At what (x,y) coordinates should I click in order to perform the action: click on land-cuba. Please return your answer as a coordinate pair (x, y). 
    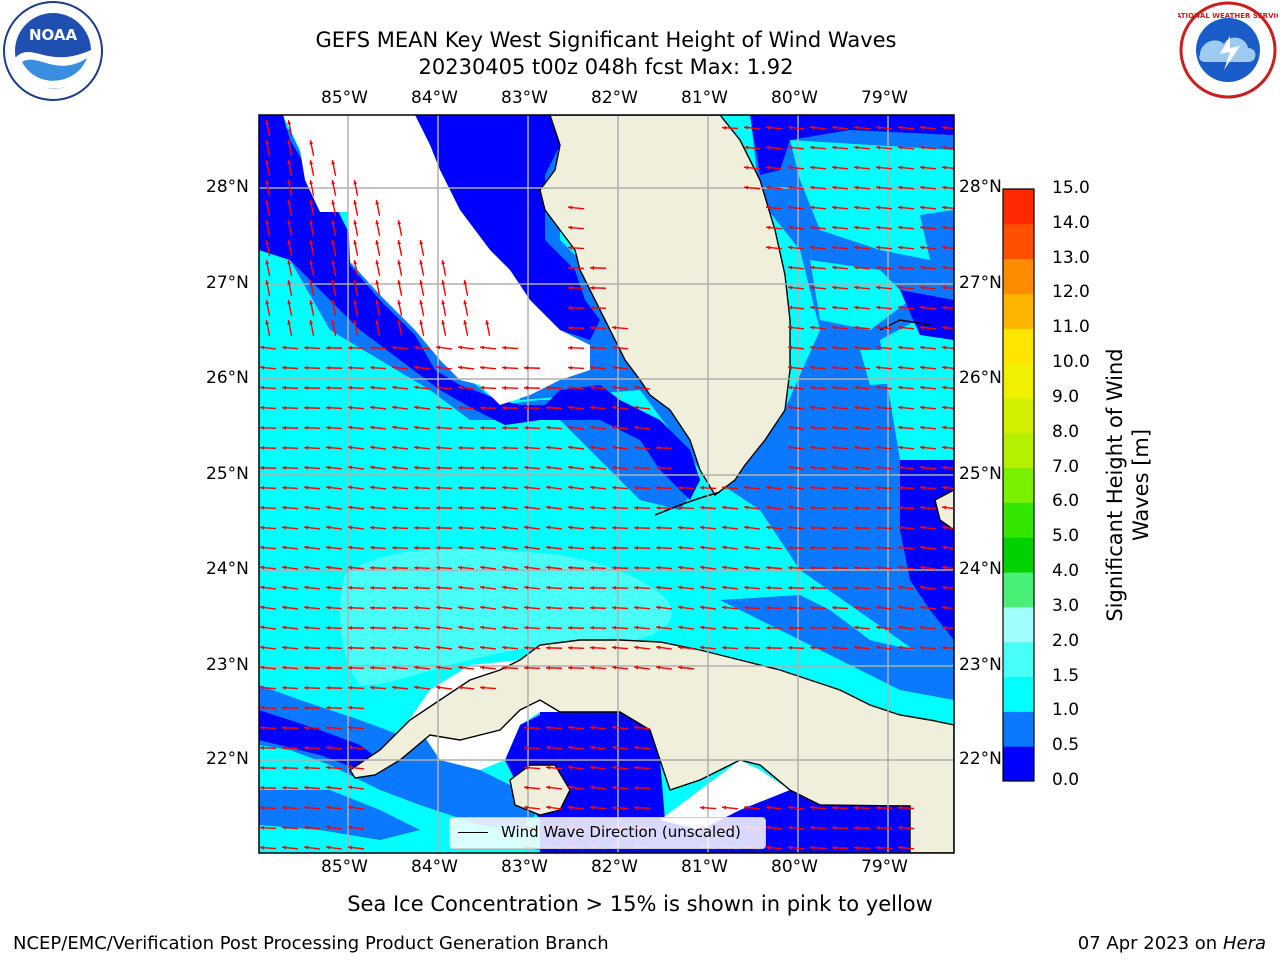
    Looking at the image, I should click on (651, 746).